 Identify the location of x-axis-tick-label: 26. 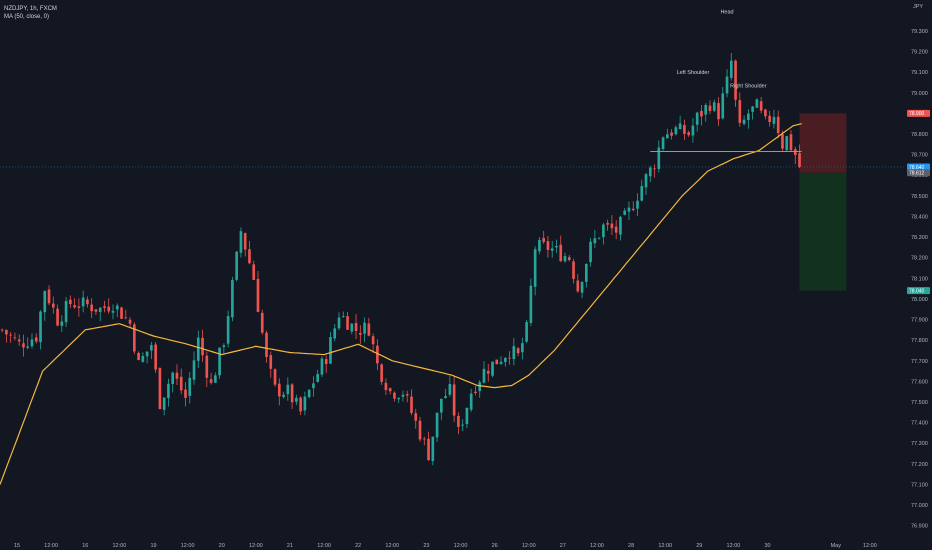
(495, 546).